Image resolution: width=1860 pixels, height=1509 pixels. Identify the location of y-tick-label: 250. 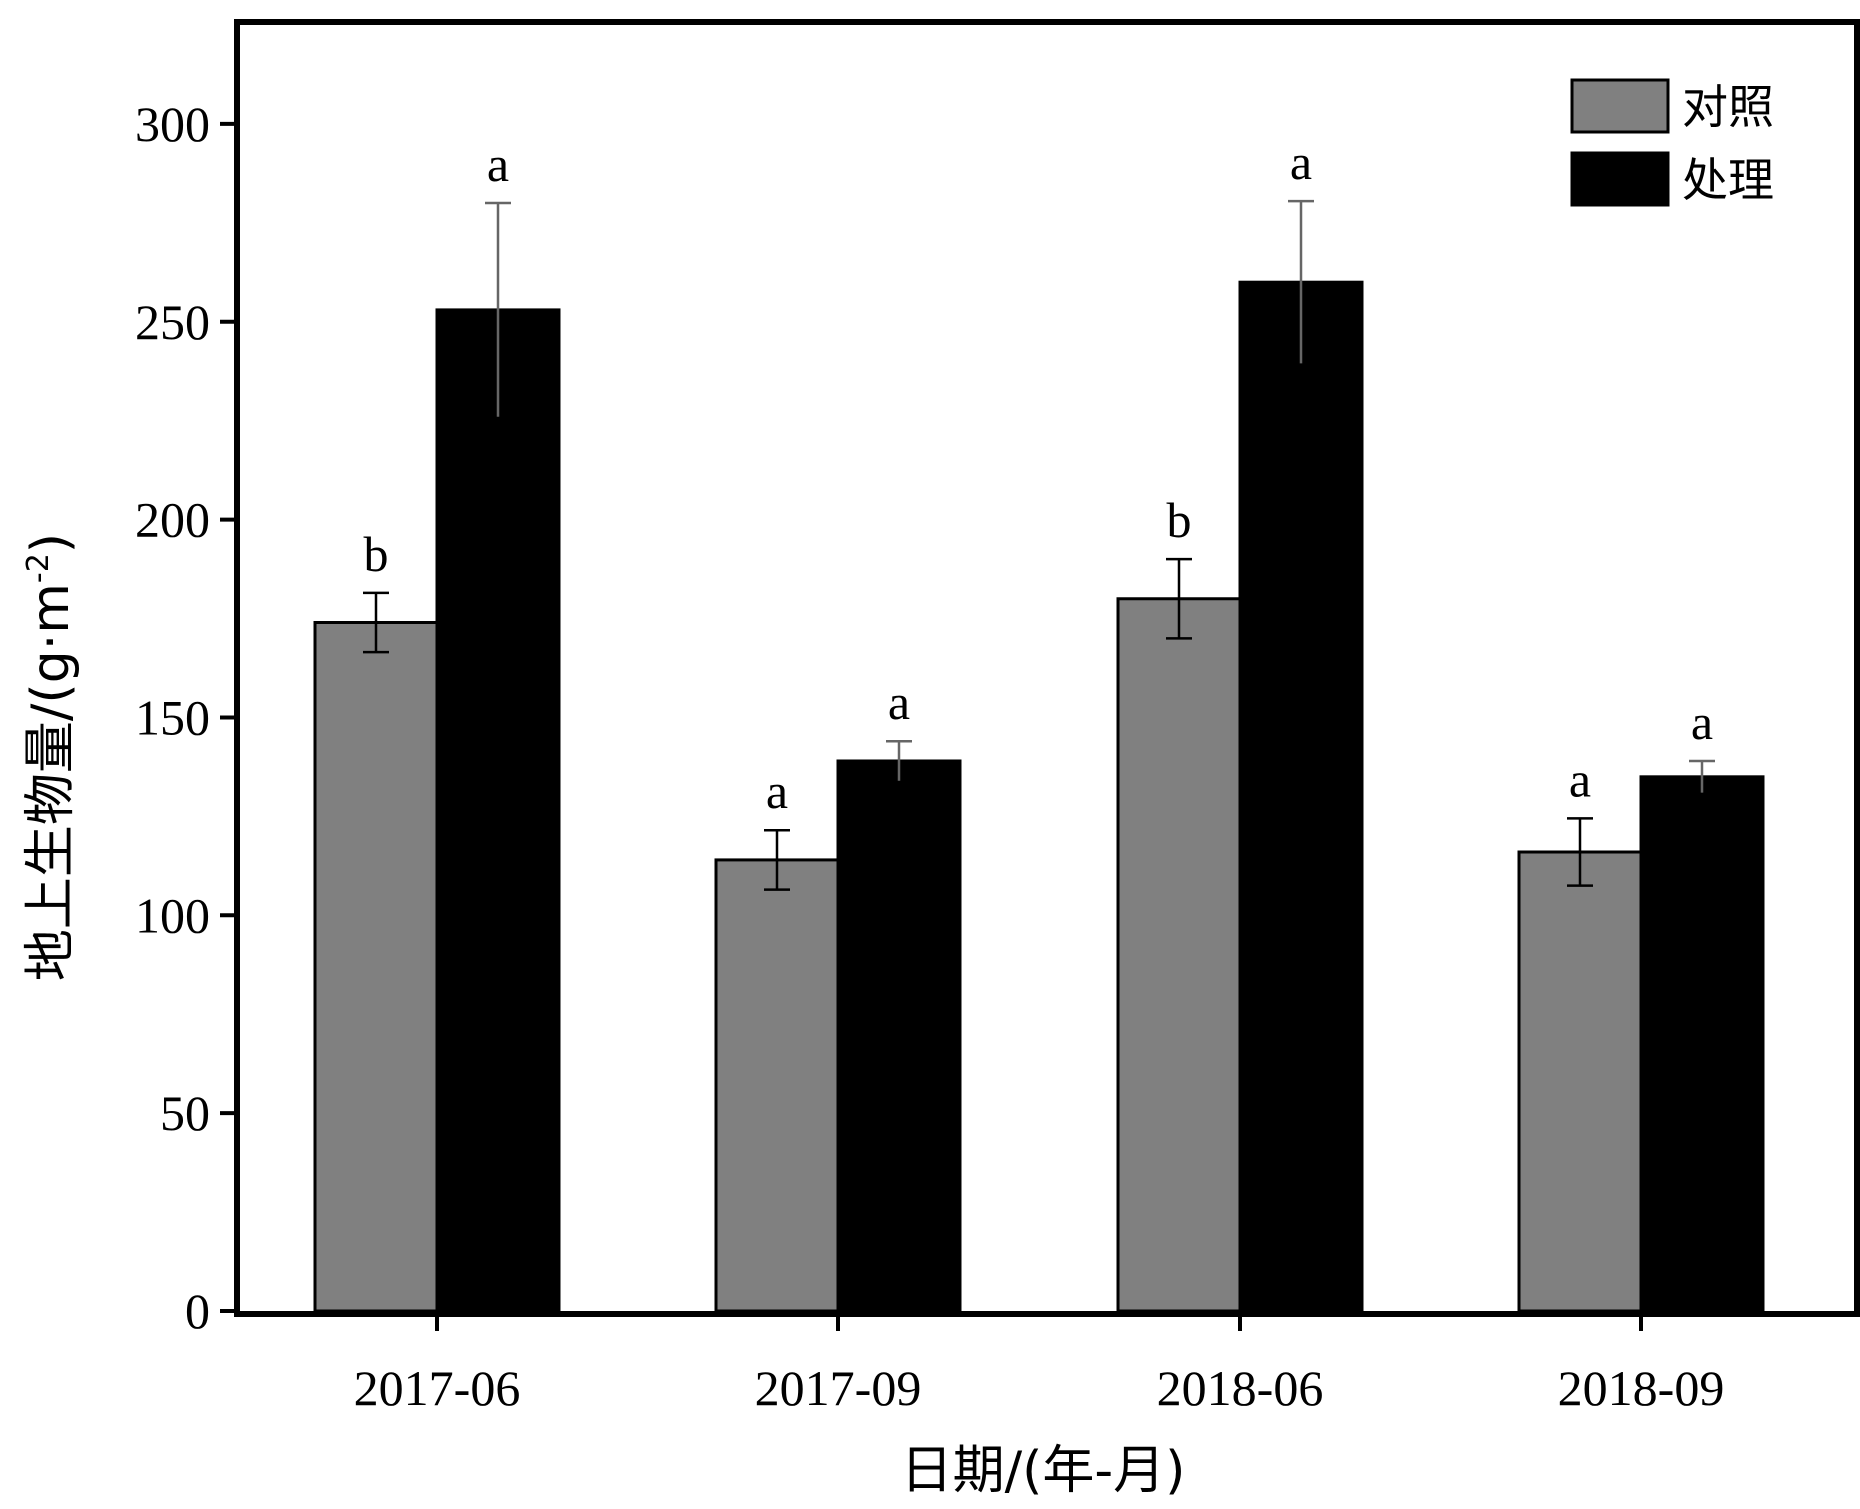
(172, 322).